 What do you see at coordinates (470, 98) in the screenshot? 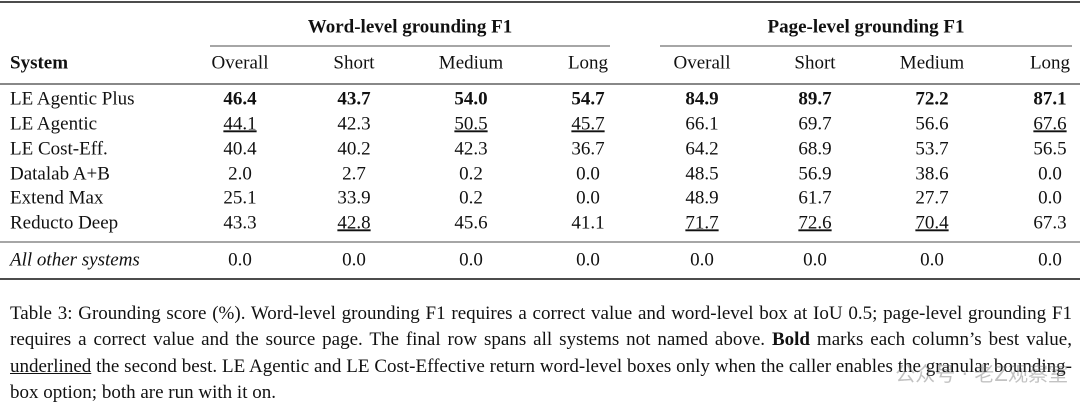
I see `cell: 54.0` at bounding box center [470, 98].